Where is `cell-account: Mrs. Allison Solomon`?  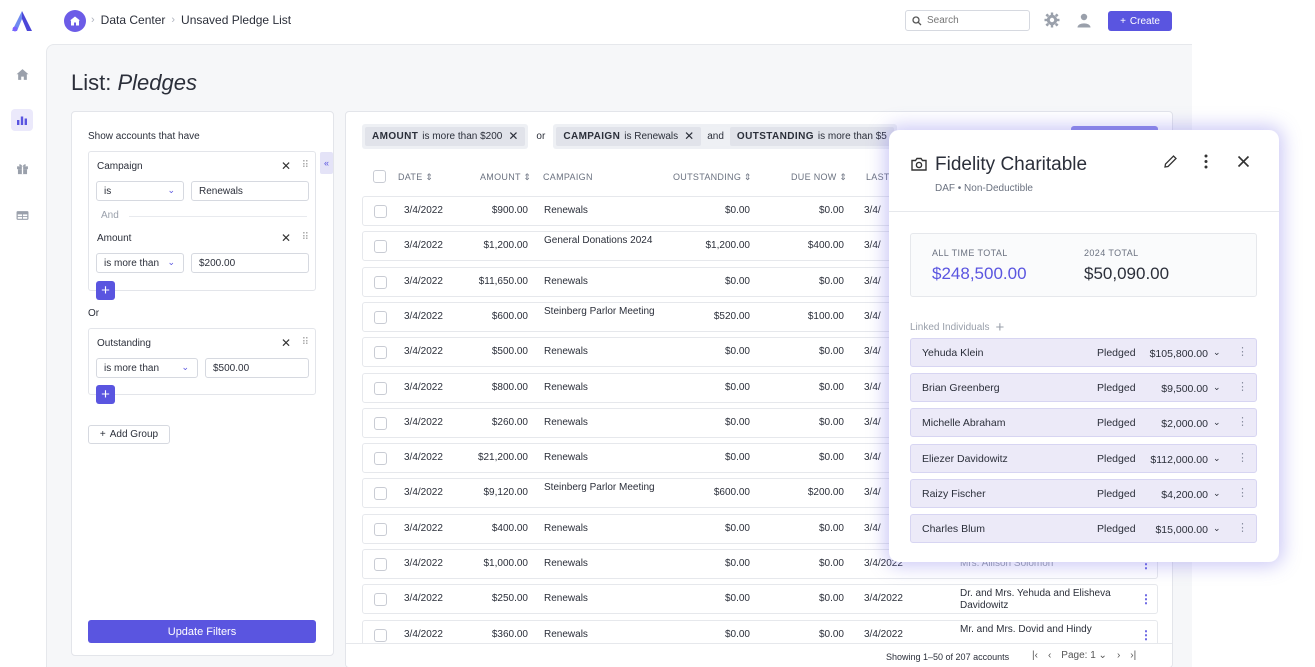
cell-account: Mrs. Allison Solomon is located at coordinates (1007, 563).